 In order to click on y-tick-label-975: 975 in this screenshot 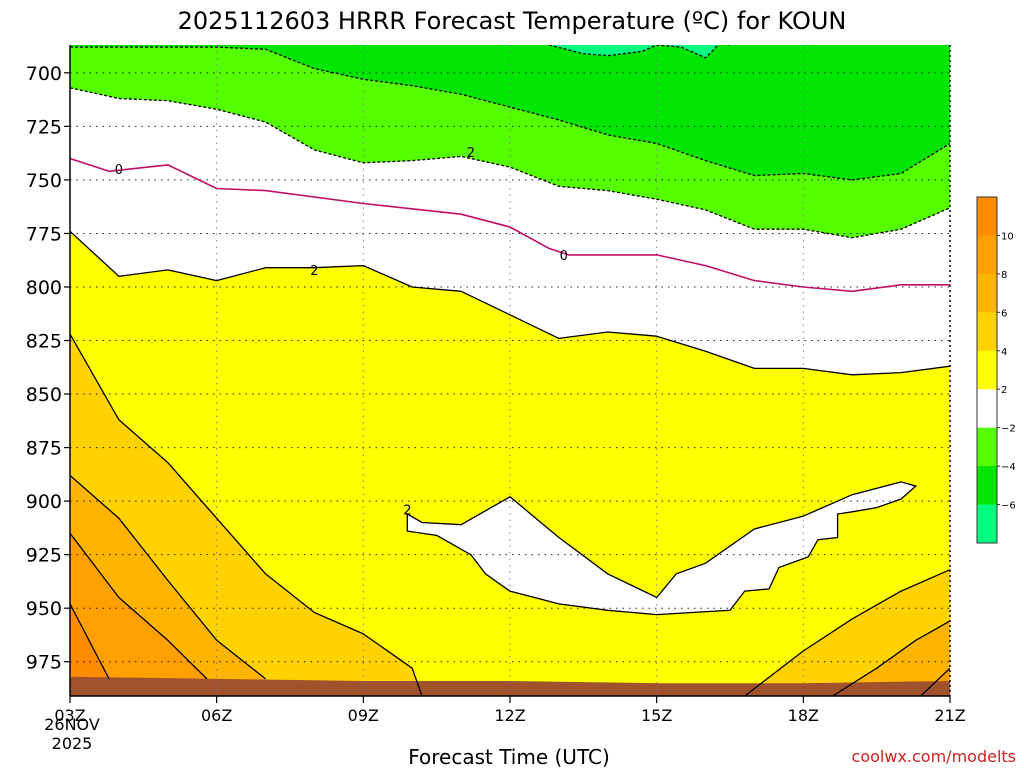, I will do `click(44, 663)`.